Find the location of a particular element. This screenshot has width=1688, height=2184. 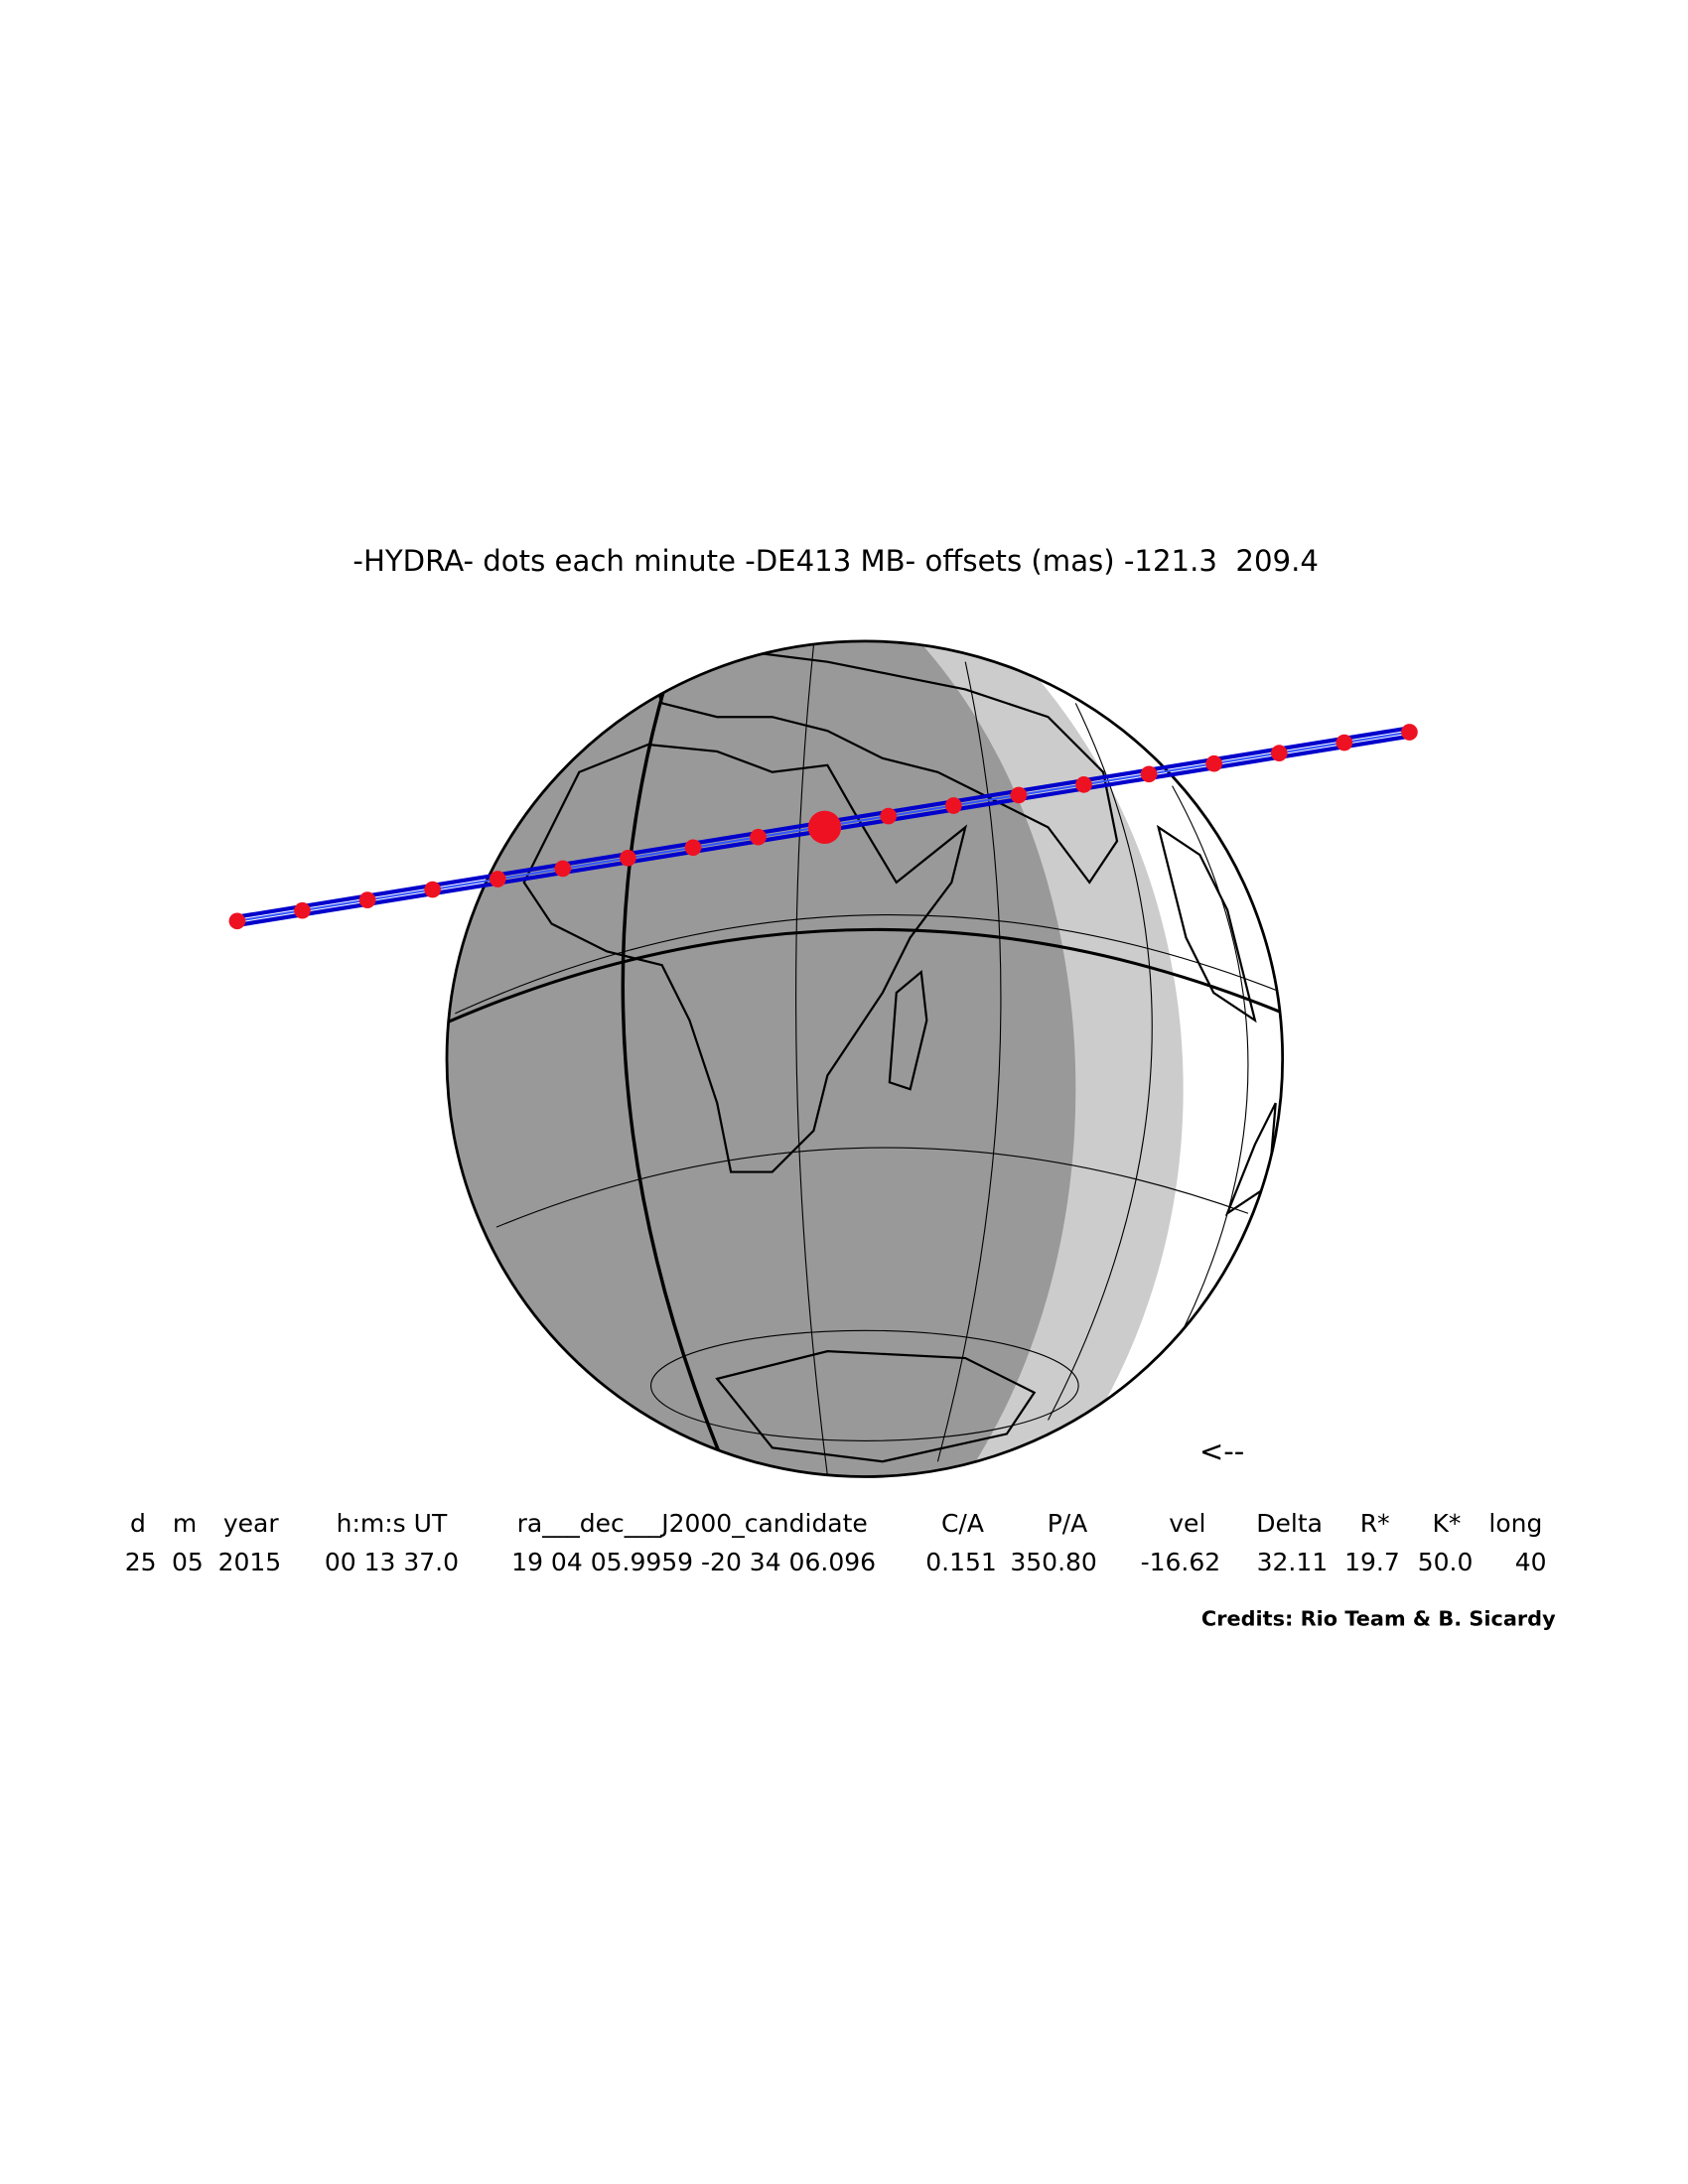

table-cell: 05 is located at coordinates (188, 1562).